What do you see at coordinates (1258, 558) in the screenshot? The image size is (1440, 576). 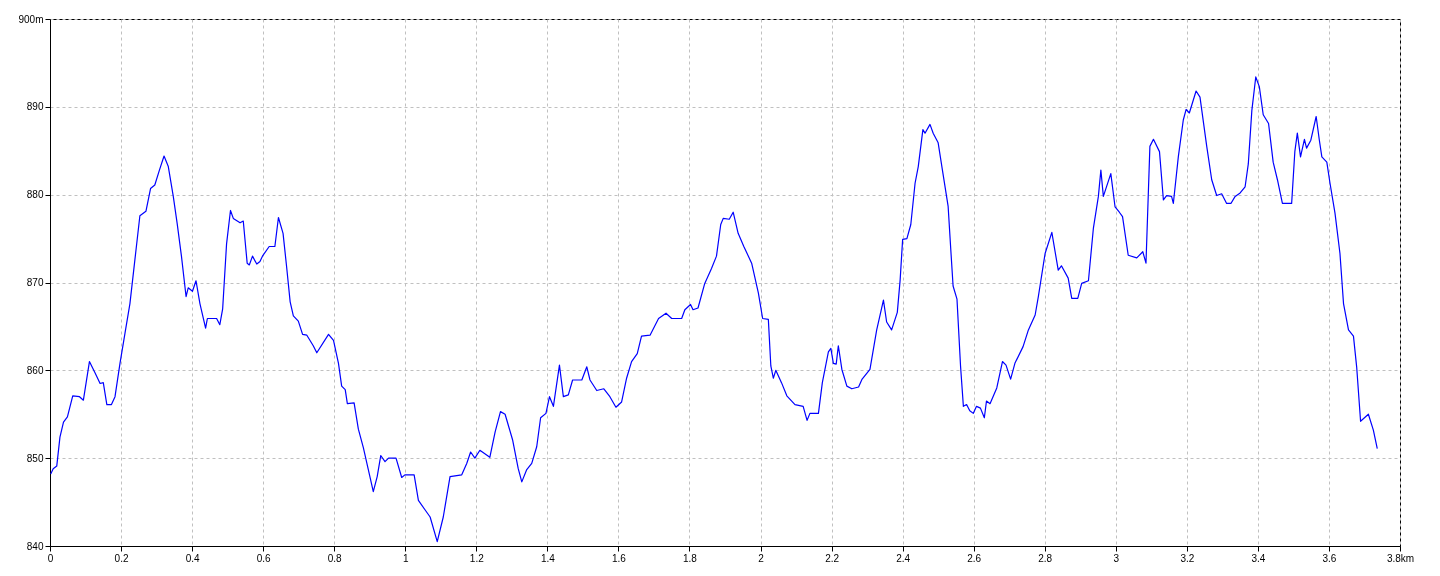 I see `x-tick-label: 3.4` at bounding box center [1258, 558].